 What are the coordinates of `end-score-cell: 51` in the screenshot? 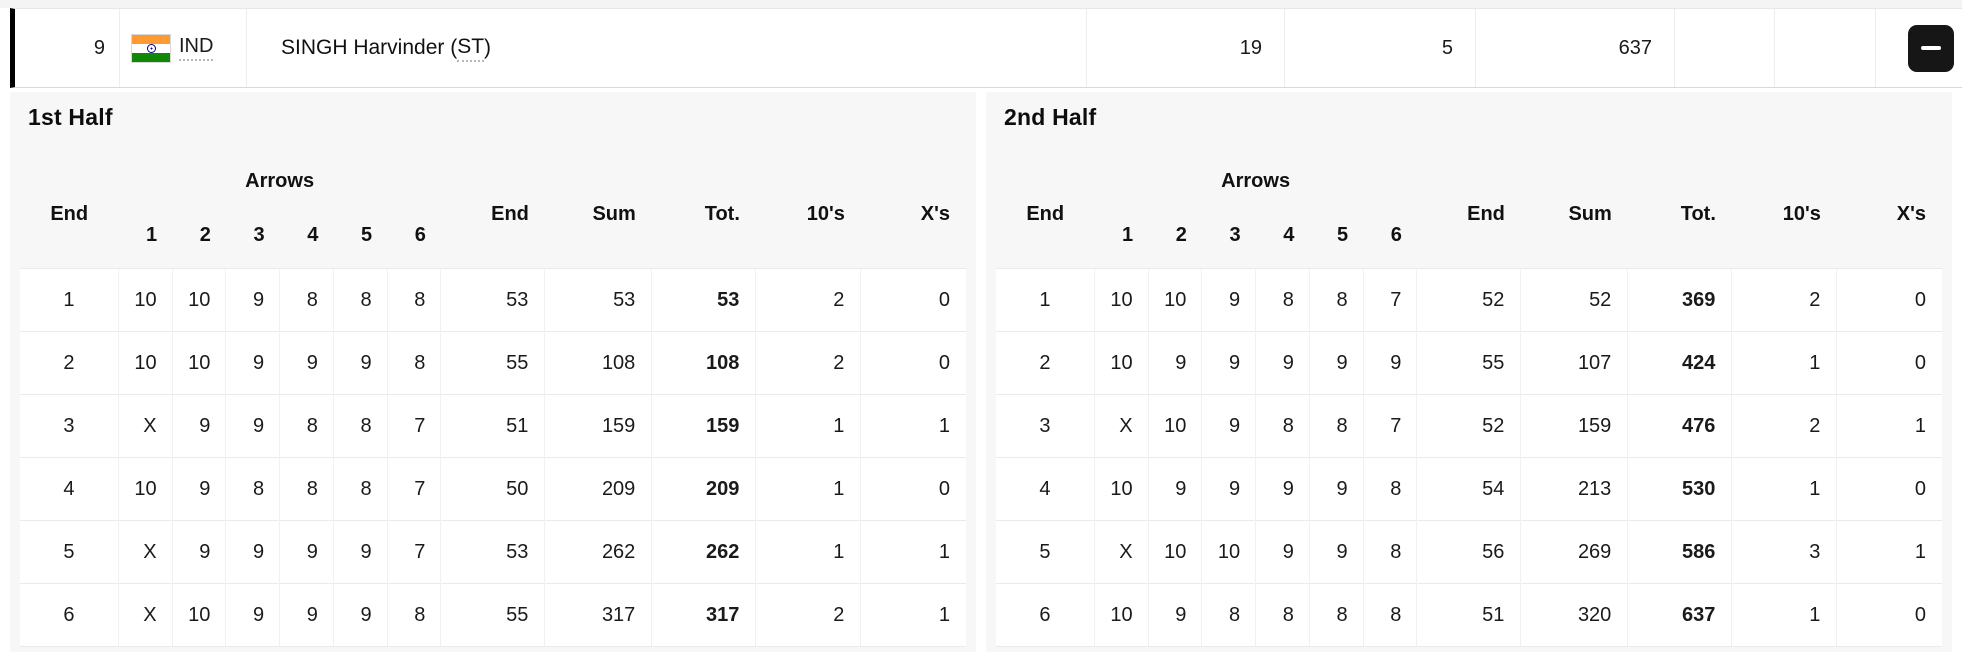 It's located at (1468, 615).